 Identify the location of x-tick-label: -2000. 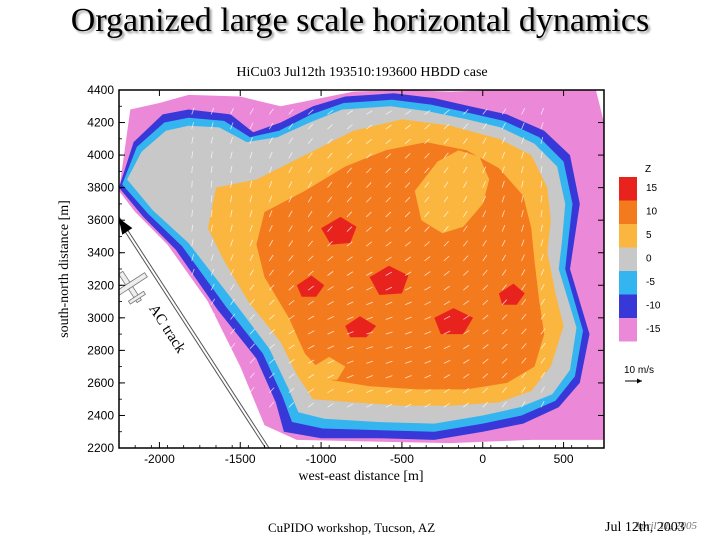
(159, 459).